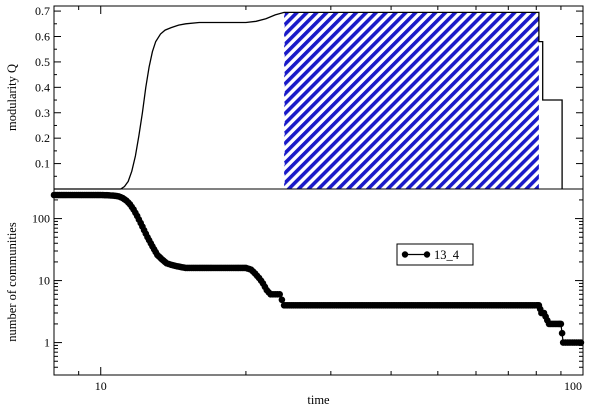 Image resolution: width=591 pixels, height=410 pixels. What do you see at coordinates (101, 386) in the screenshot?
I see `x-tick-label: 10` at bounding box center [101, 386].